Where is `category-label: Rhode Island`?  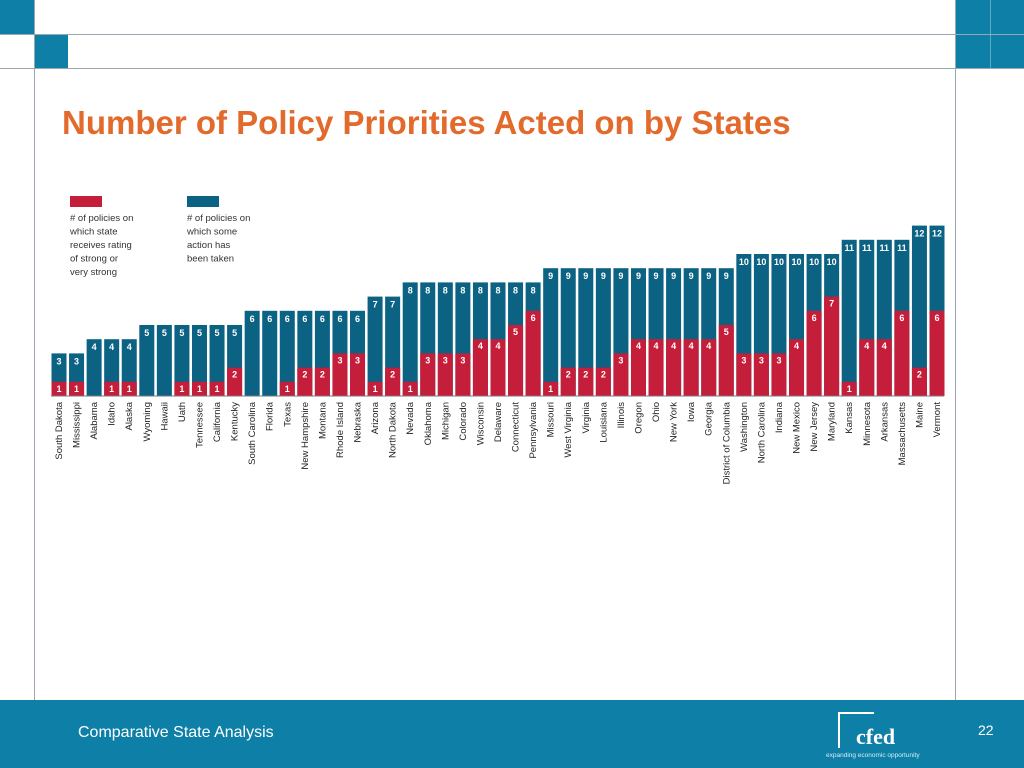
category-label: Rhode Island is located at coordinates (340, 430).